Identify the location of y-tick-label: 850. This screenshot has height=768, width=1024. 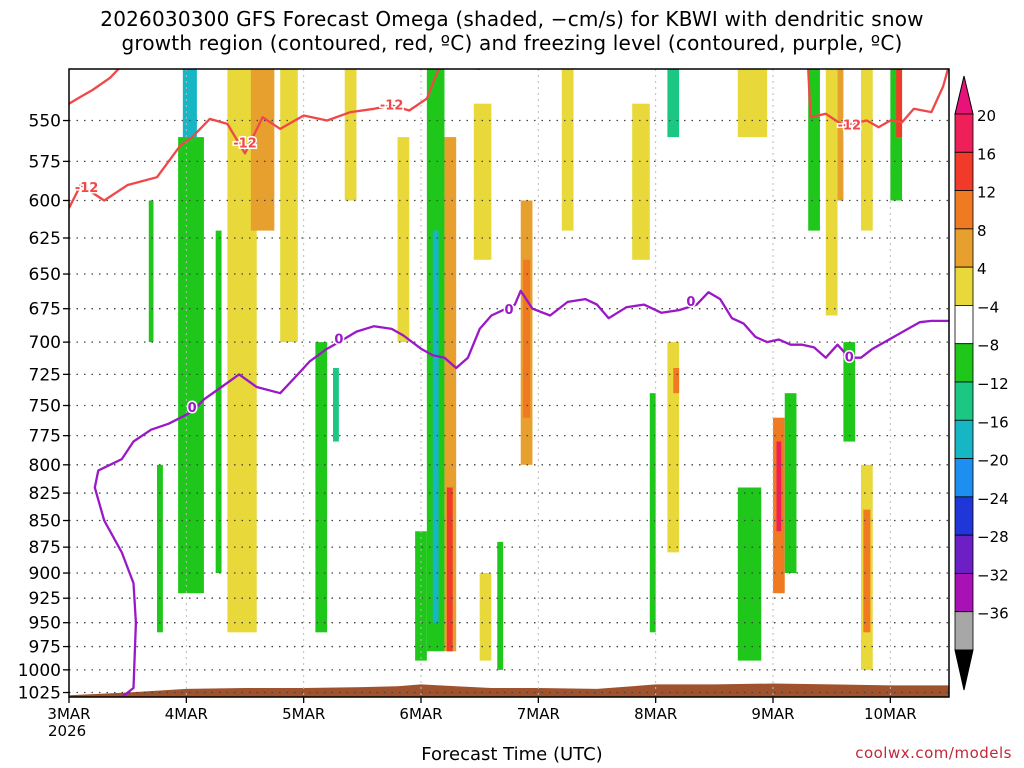
(45, 522).